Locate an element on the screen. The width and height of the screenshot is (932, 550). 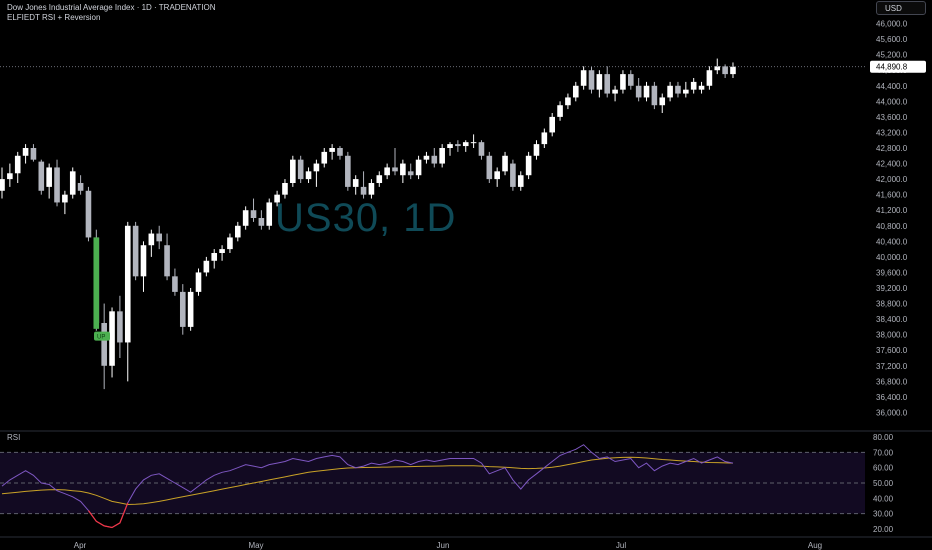
price-tick-label: 42,000.0 is located at coordinates (892, 179).